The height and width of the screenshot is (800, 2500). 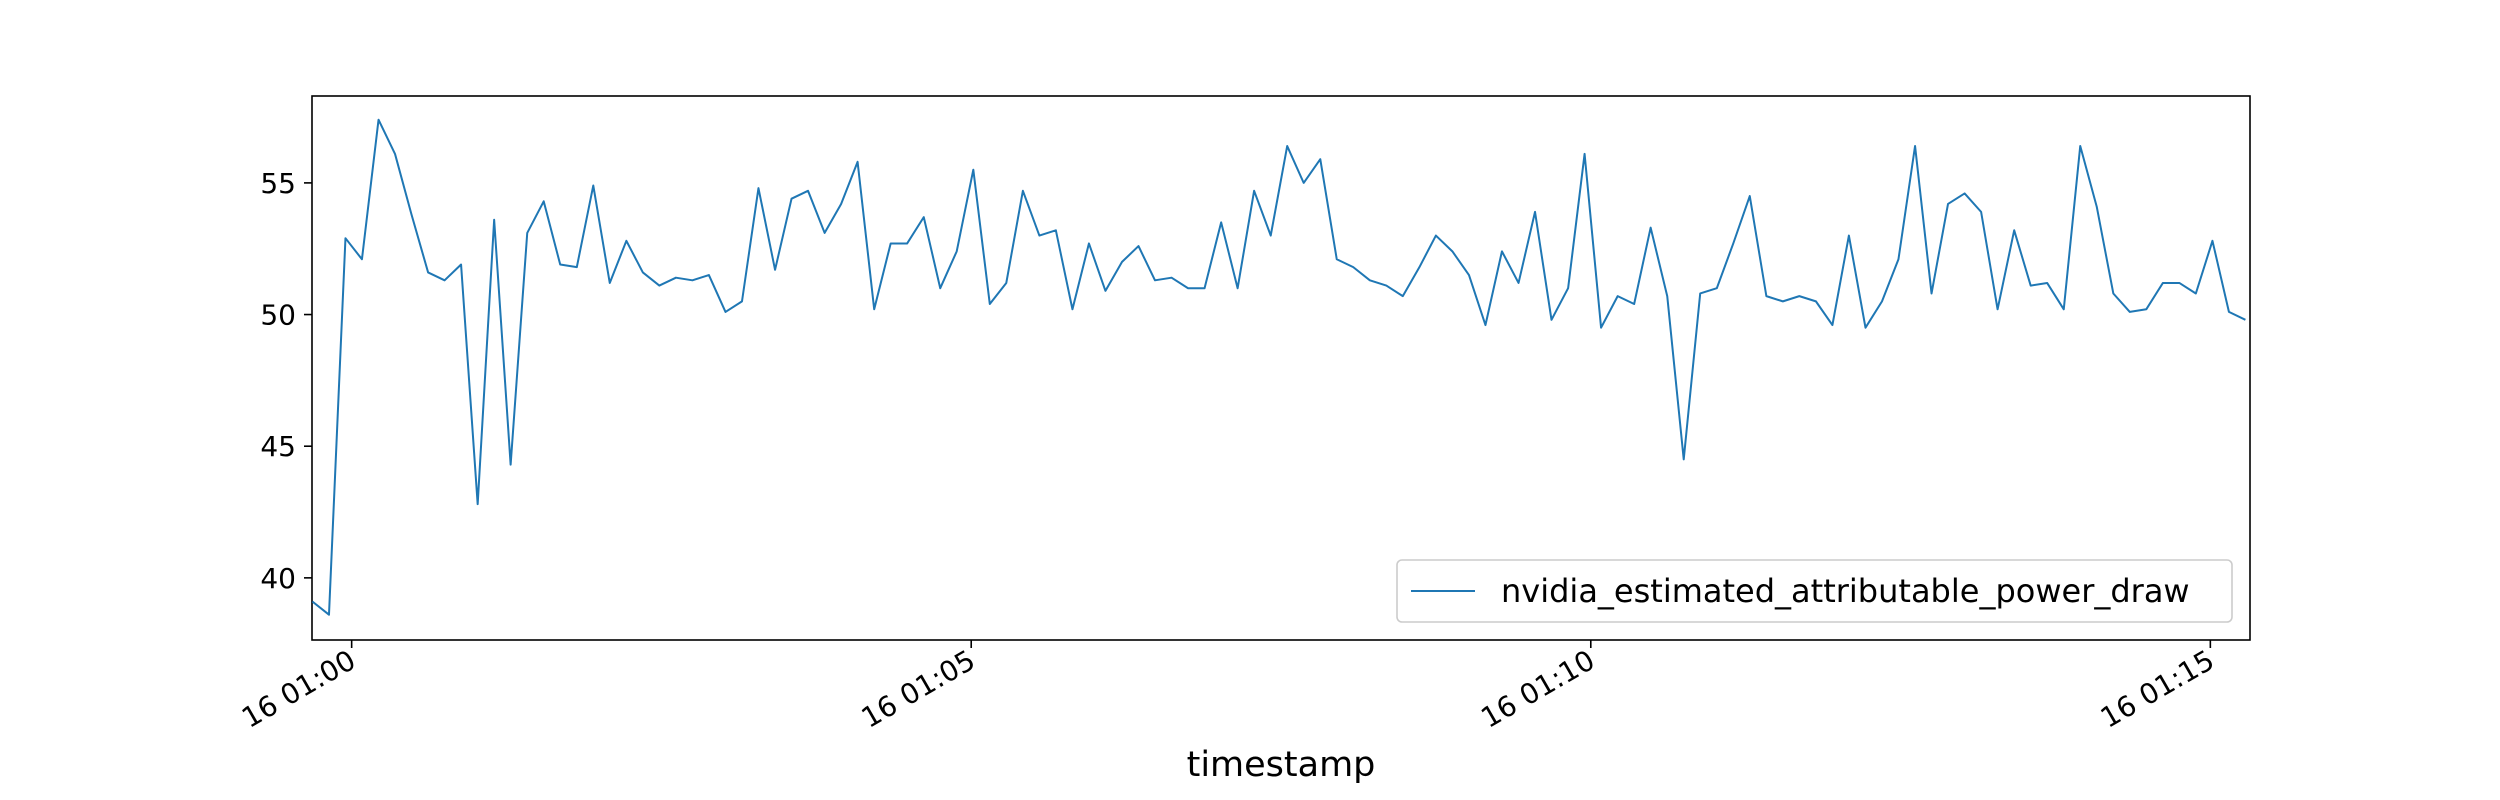 I want to click on legend-label: nvidia_estimated_attributable_power_draw, so click(x=1845, y=591).